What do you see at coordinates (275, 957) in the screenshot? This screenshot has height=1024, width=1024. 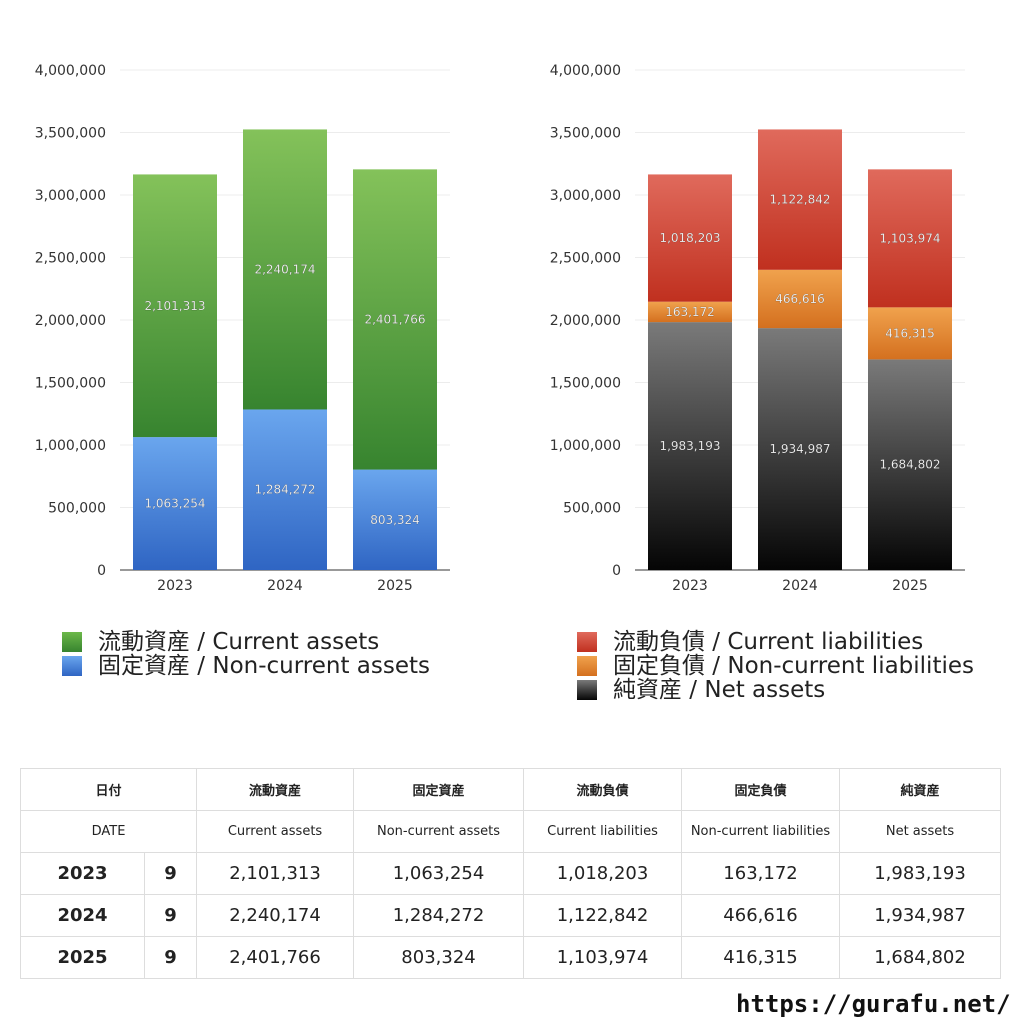 I see `cell-current-assets: 2,401,766` at bounding box center [275, 957].